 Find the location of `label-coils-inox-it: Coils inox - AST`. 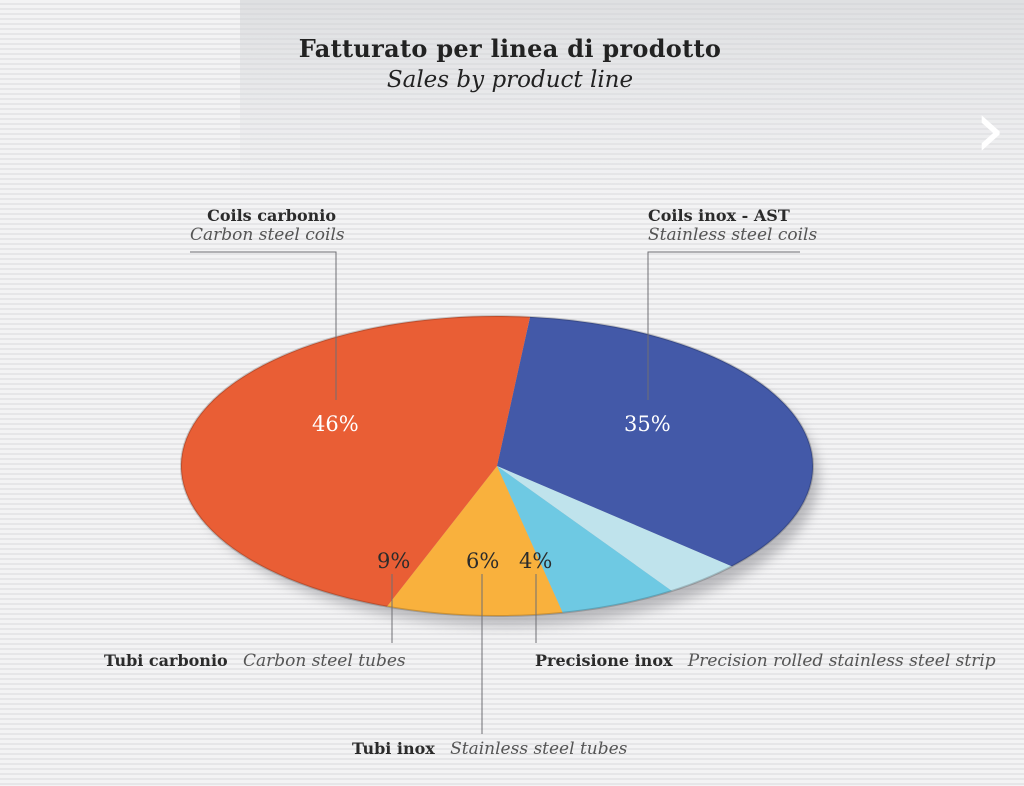

label-coils-inox-it: Coils inox - AST is located at coordinates (719, 215).